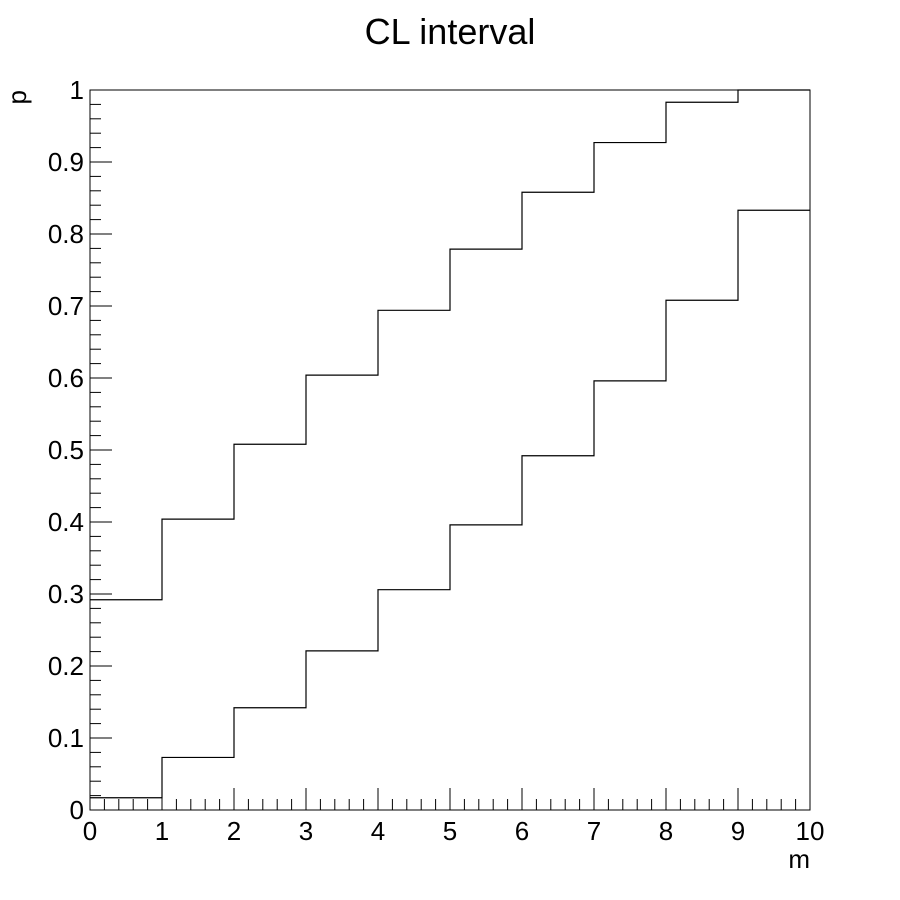  What do you see at coordinates (66, 234) in the screenshot?
I see `y-tick-label: 0.8` at bounding box center [66, 234].